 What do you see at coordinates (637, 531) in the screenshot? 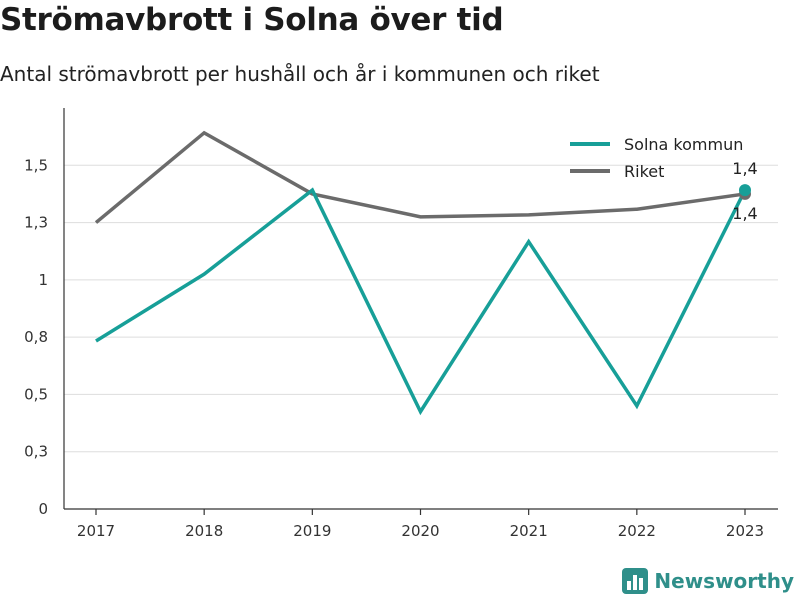
I see `x-tick-label: 2022` at bounding box center [637, 531].